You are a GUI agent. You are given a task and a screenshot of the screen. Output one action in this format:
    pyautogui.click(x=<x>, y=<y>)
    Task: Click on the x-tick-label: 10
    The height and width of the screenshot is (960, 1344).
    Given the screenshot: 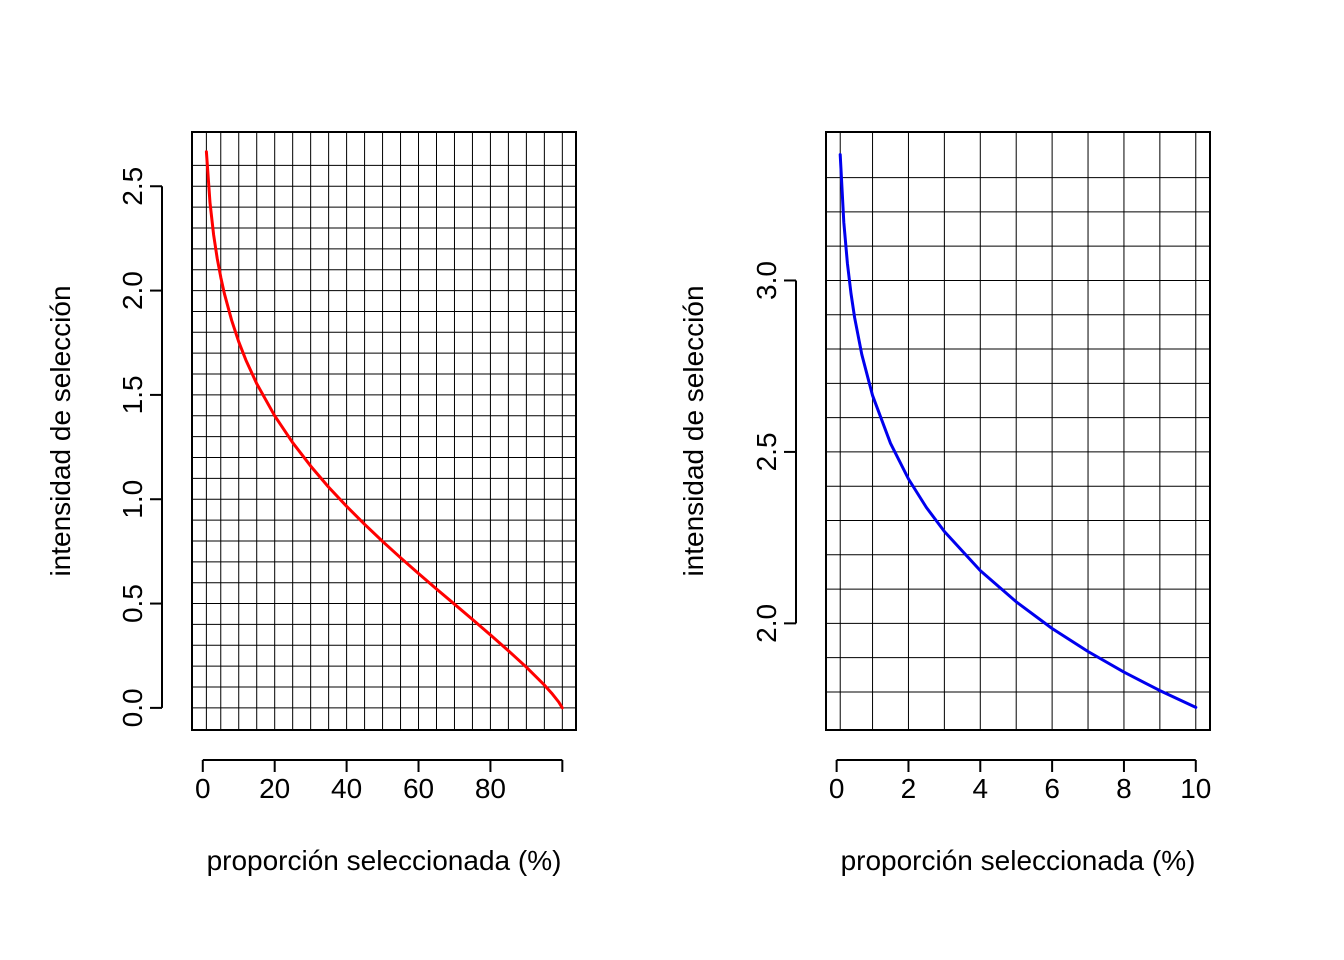 What is the action you would take?
    pyautogui.click(x=1195, y=788)
    